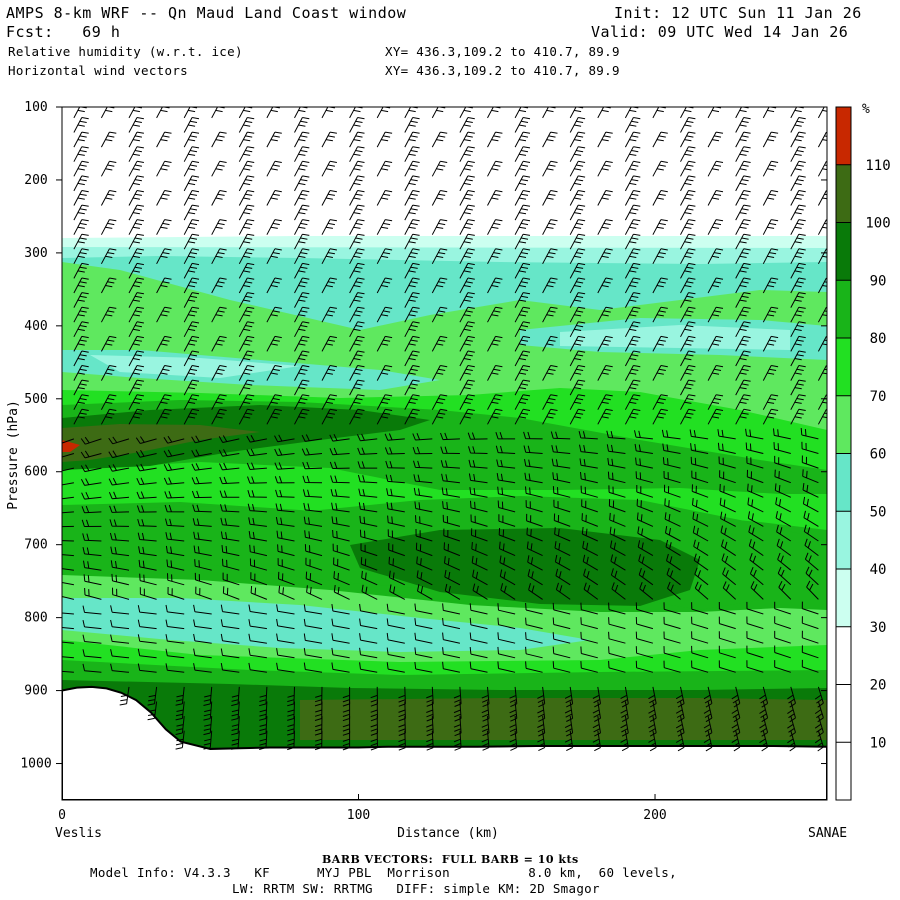 Image resolution: width=900 pixels, height=900 pixels. What do you see at coordinates (444, 496) in the screenshot?
I see `rh-region-mid-light` at bounding box center [444, 496].